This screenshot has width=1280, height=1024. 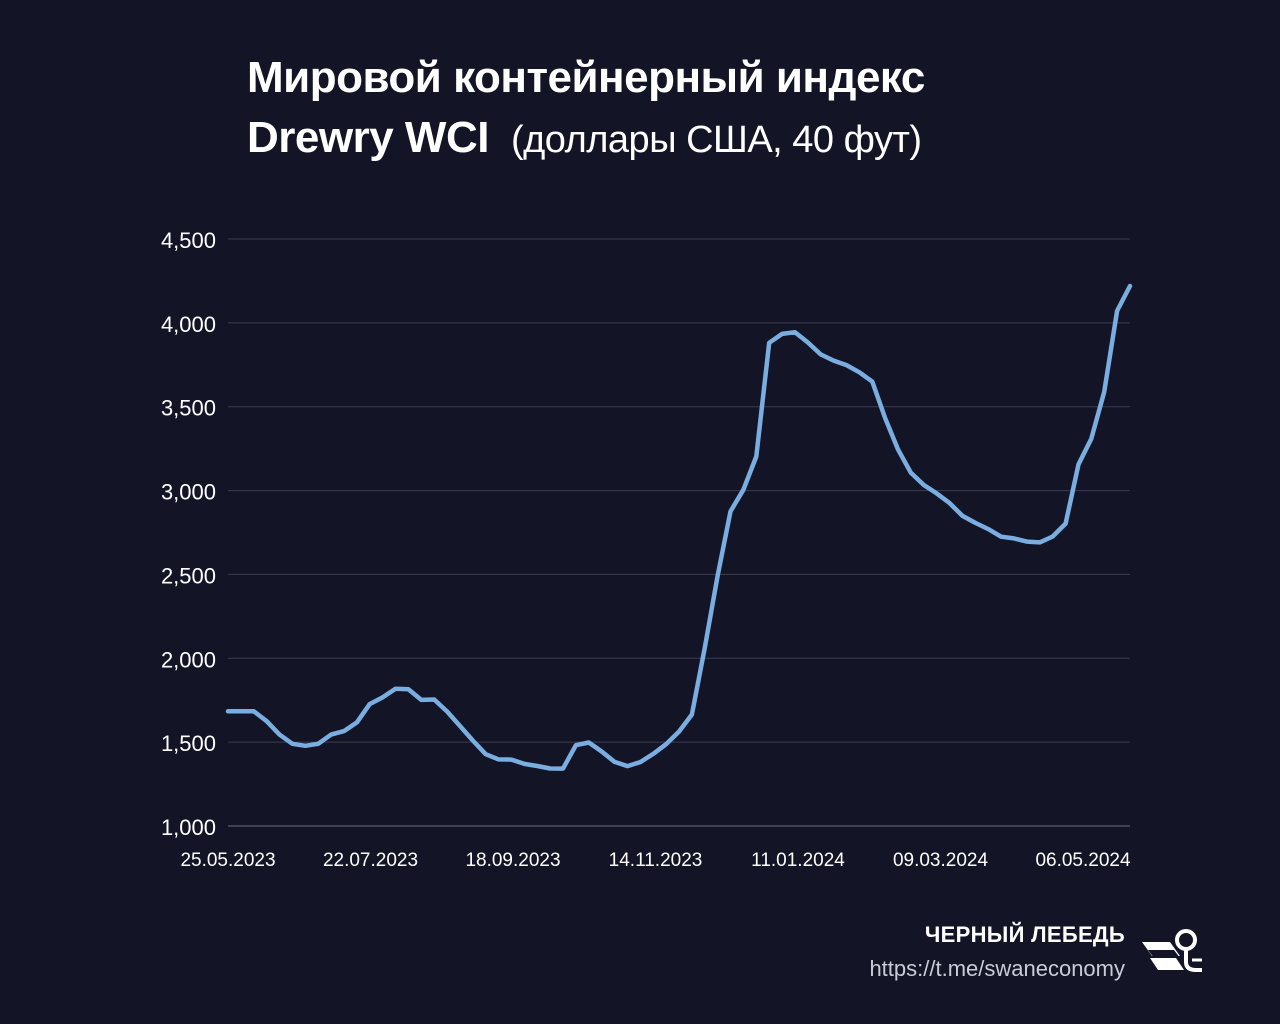 I want to click on x-tick-label: 18.09.2023, so click(x=512, y=860).